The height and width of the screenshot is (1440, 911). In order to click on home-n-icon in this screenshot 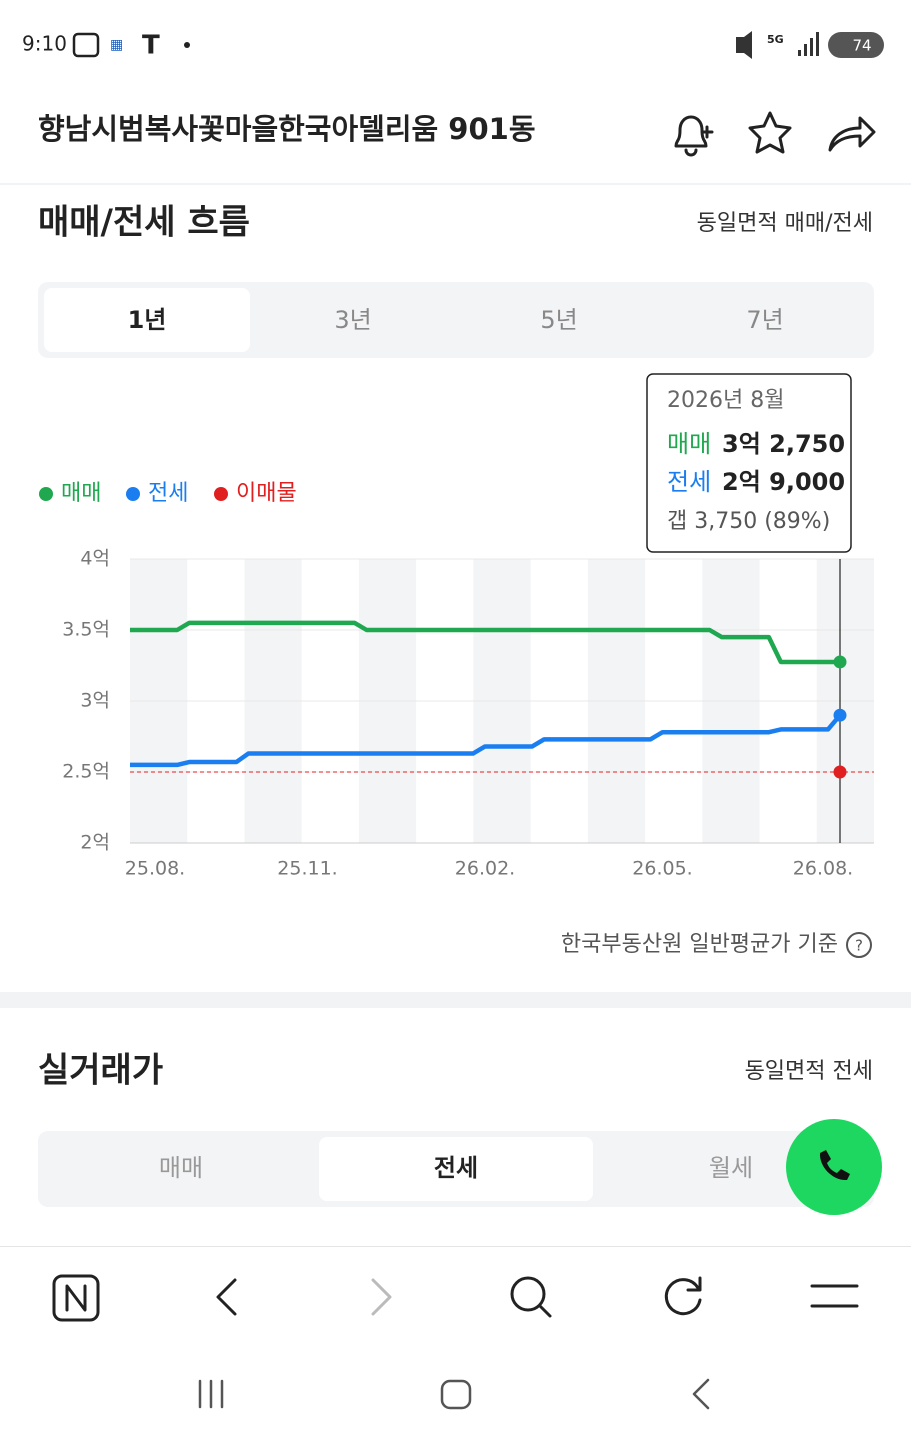, I will do `click(76, 1298)`.